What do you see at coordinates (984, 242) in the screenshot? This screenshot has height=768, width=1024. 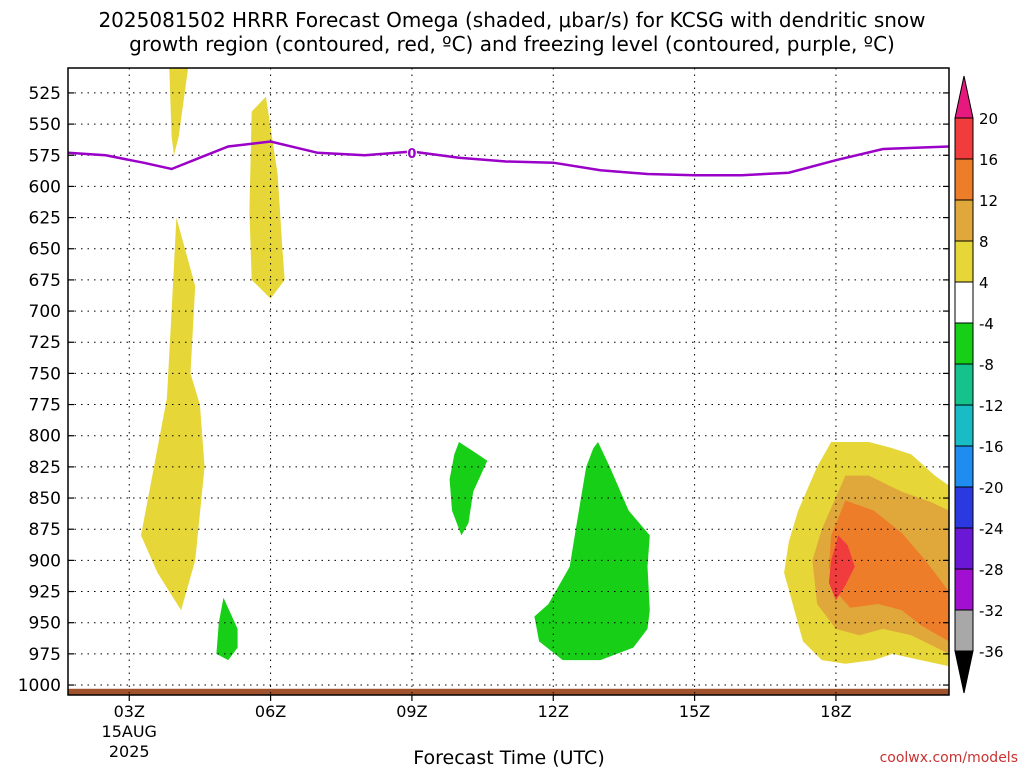 I see `colorbar-label-3: 8` at bounding box center [984, 242].